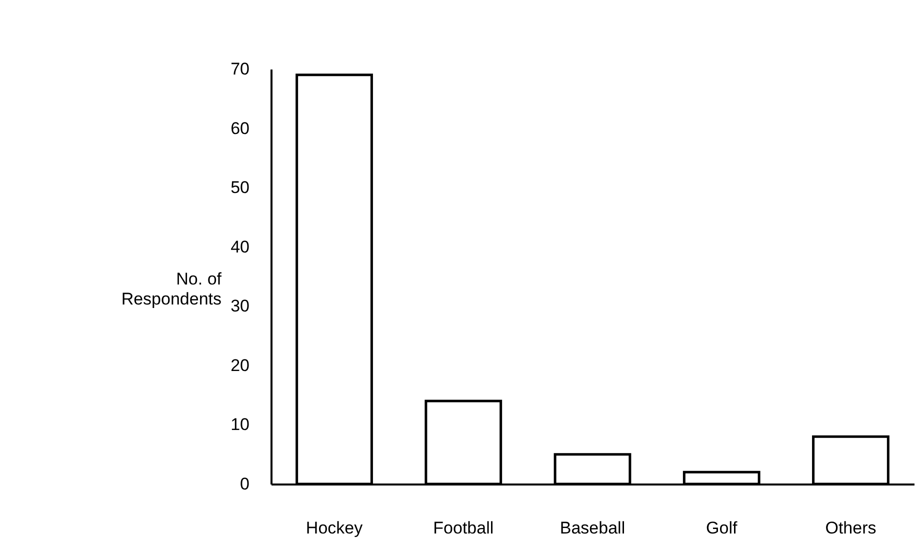 Image resolution: width=918 pixels, height=542 pixels. I want to click on y-tick-label: 10, so click(240, 424).